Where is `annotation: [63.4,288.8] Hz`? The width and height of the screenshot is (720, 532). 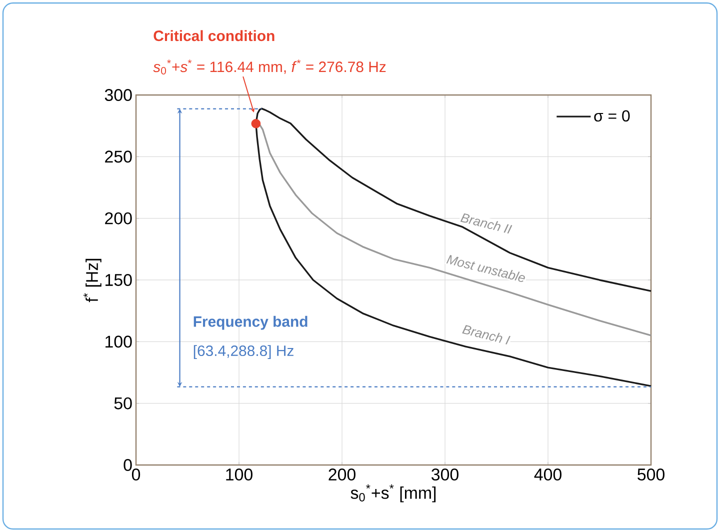 annotation: [63.4,288.8] Hz is located at coordinates (244, 352).